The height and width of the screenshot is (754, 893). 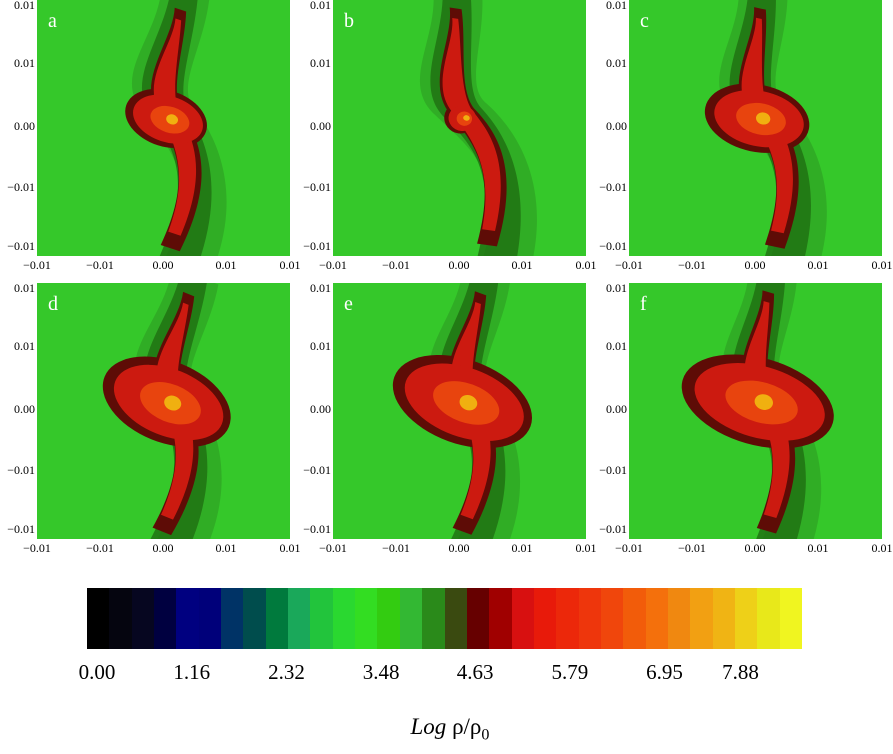 What do you see at coordinates (53, 304) in the screenshot?
I see `panel-letter: d` at bounding box center [53, 304].